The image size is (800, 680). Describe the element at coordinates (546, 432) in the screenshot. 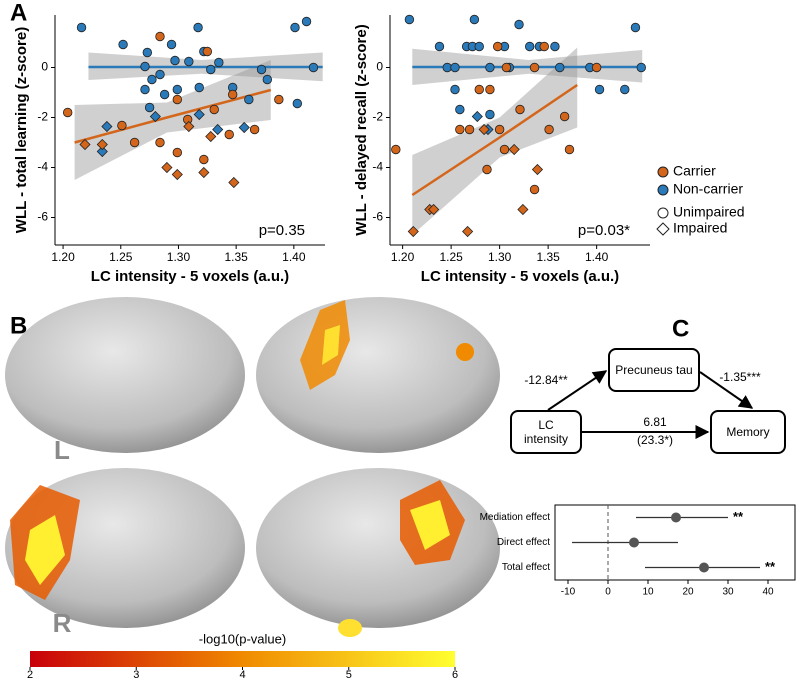

I see `node: LC intensity` at that location.